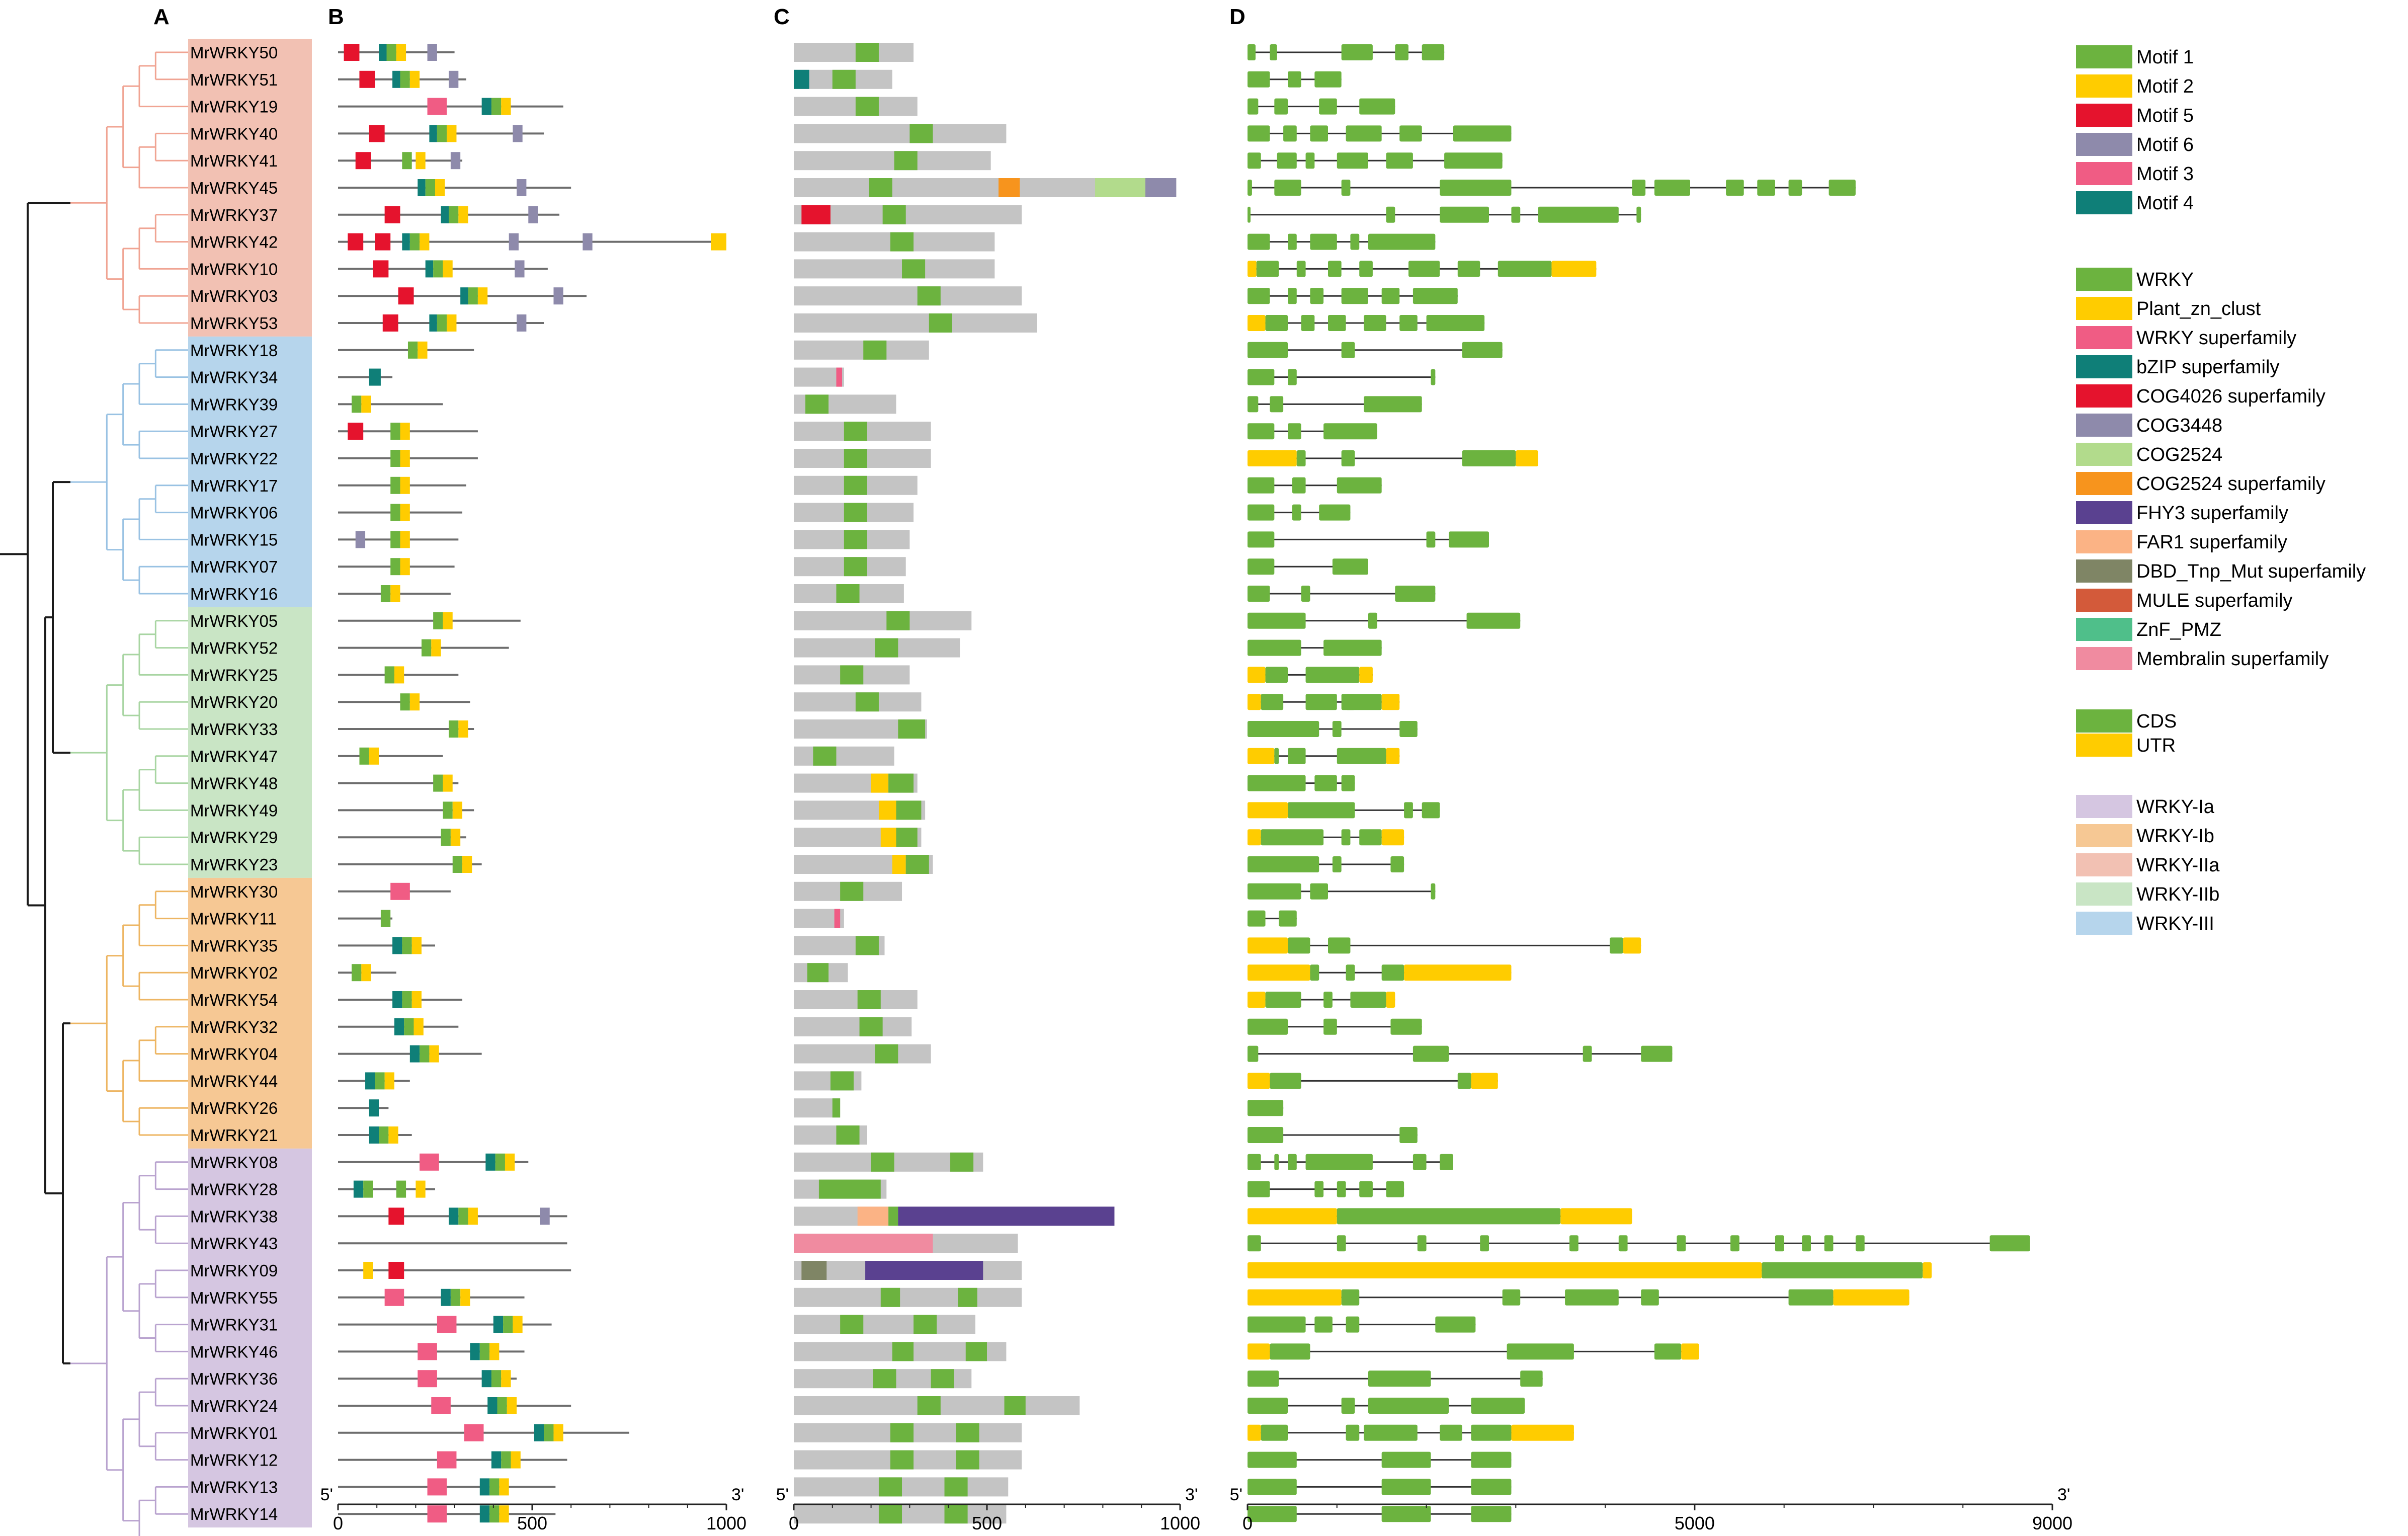  What do you see at coordinates (234, 783) in the screenshot?
I see `gene-label: MrWRKY48` at bounding box center [234, 783].